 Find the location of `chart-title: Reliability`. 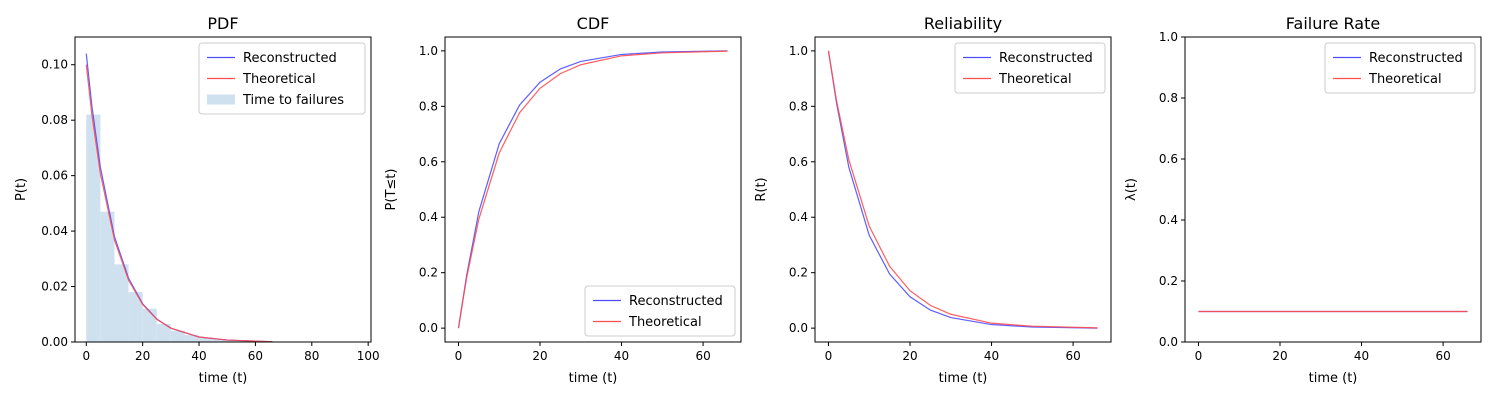

chart-title: Reliability is located at coordinates (963, 23).